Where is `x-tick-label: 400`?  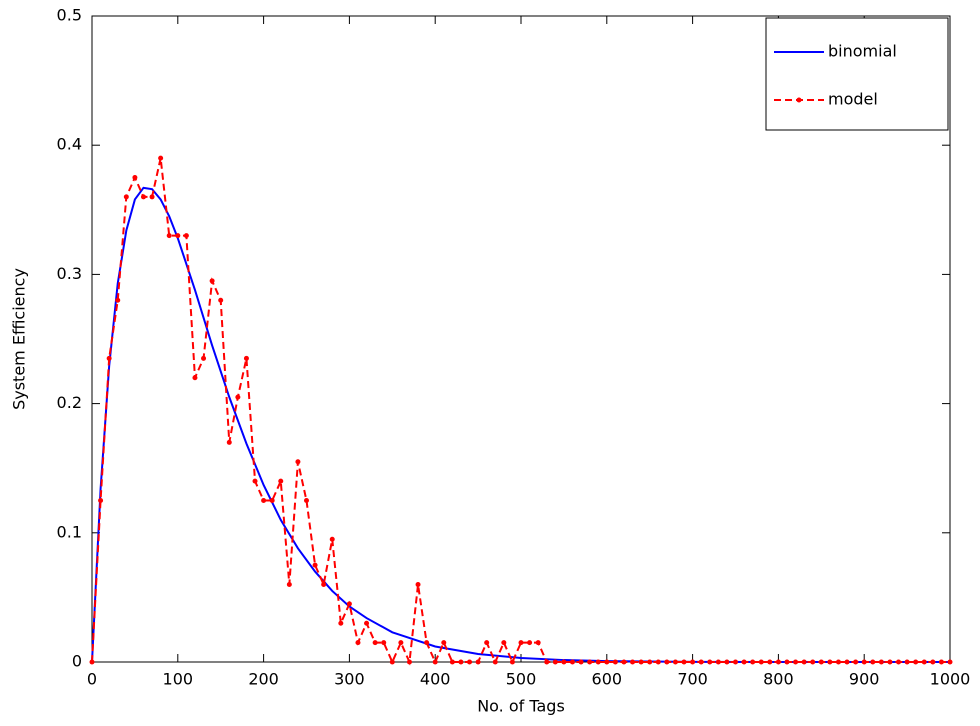
x-tick-label: 400 is located at coordinates (435, 679).